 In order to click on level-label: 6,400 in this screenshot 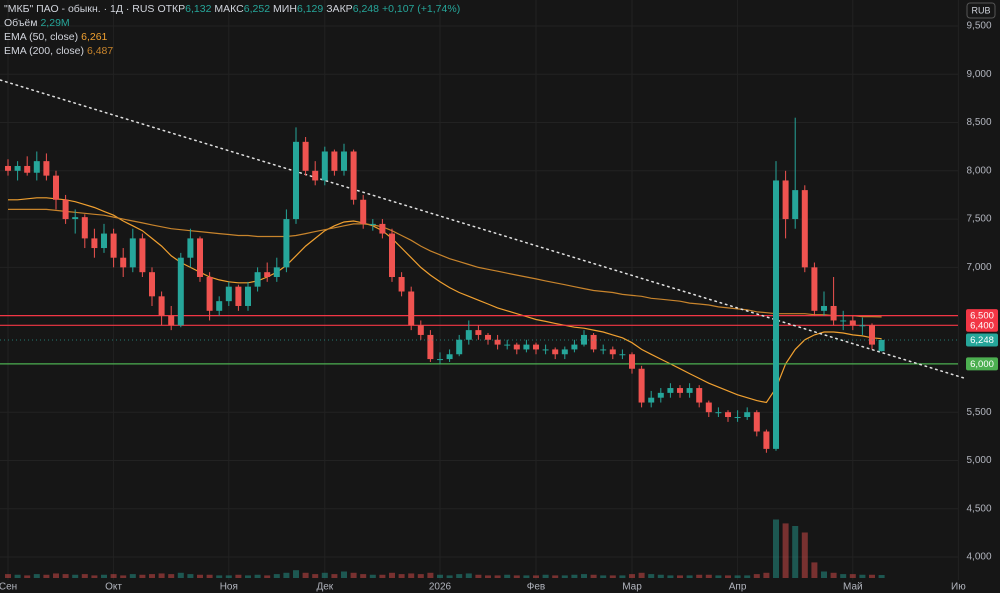, I will do `click(982, 325)`.